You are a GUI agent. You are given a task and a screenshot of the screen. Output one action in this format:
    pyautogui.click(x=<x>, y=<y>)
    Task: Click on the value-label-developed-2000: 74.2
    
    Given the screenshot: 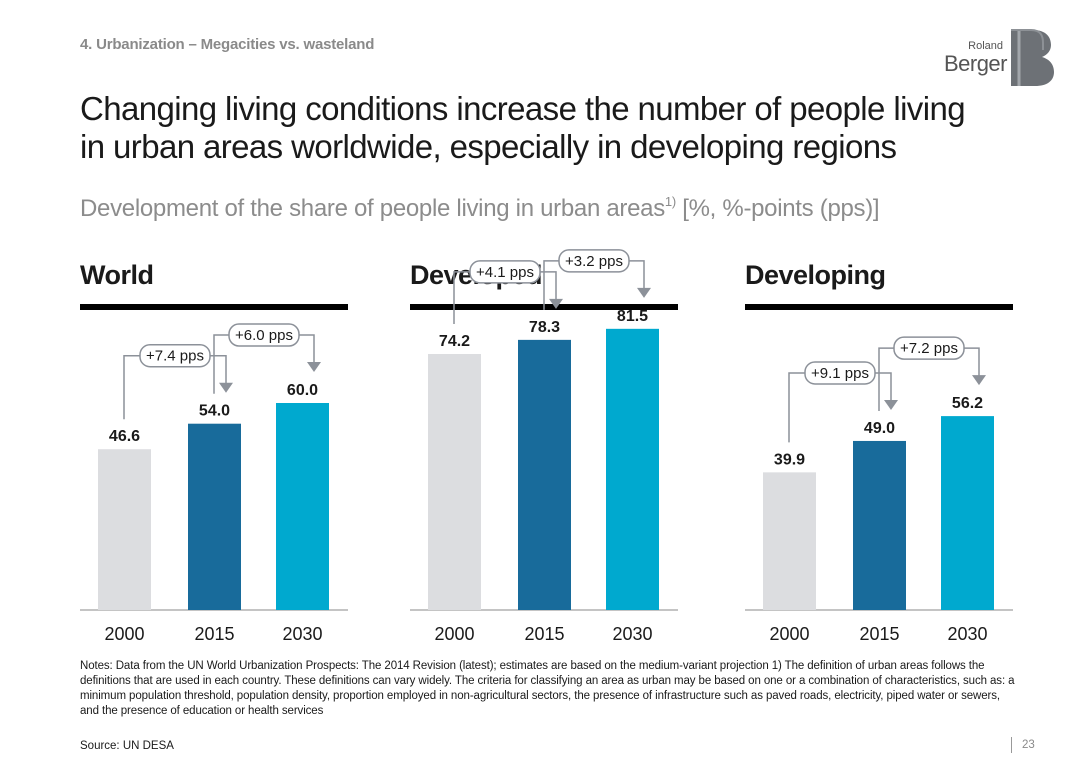 What is the action you would take?
    pyautogui.click(x=454, y=341)
    